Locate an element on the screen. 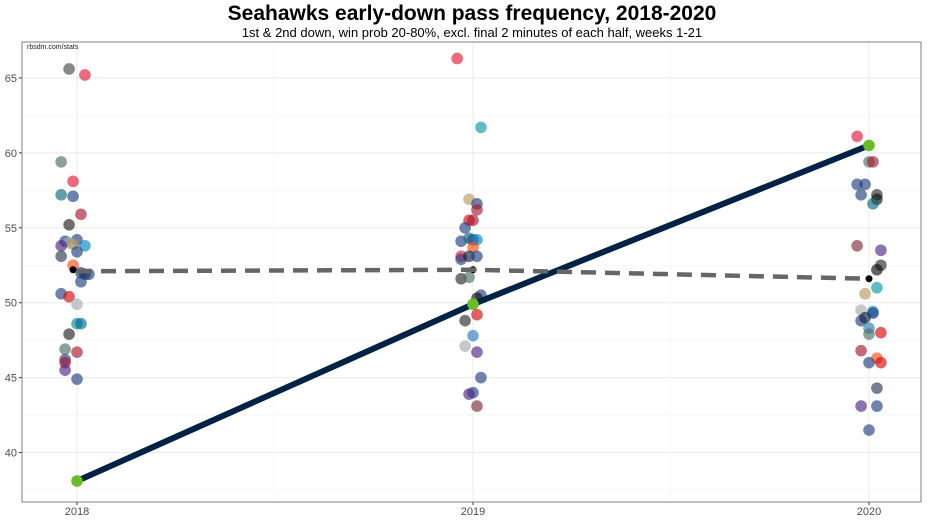  source-caption: rbsdm.com/stats is located at coordinates (53, 47).